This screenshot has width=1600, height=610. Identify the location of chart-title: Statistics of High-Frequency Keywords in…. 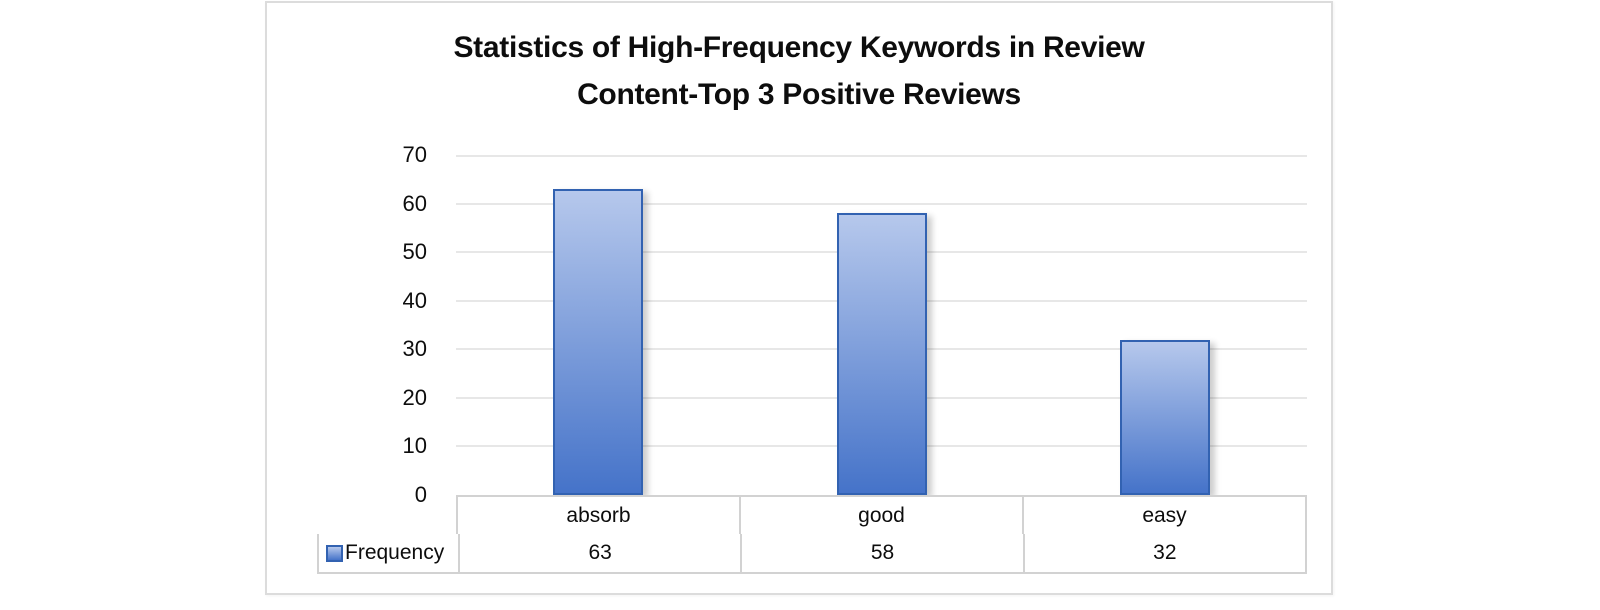
(799, 71).